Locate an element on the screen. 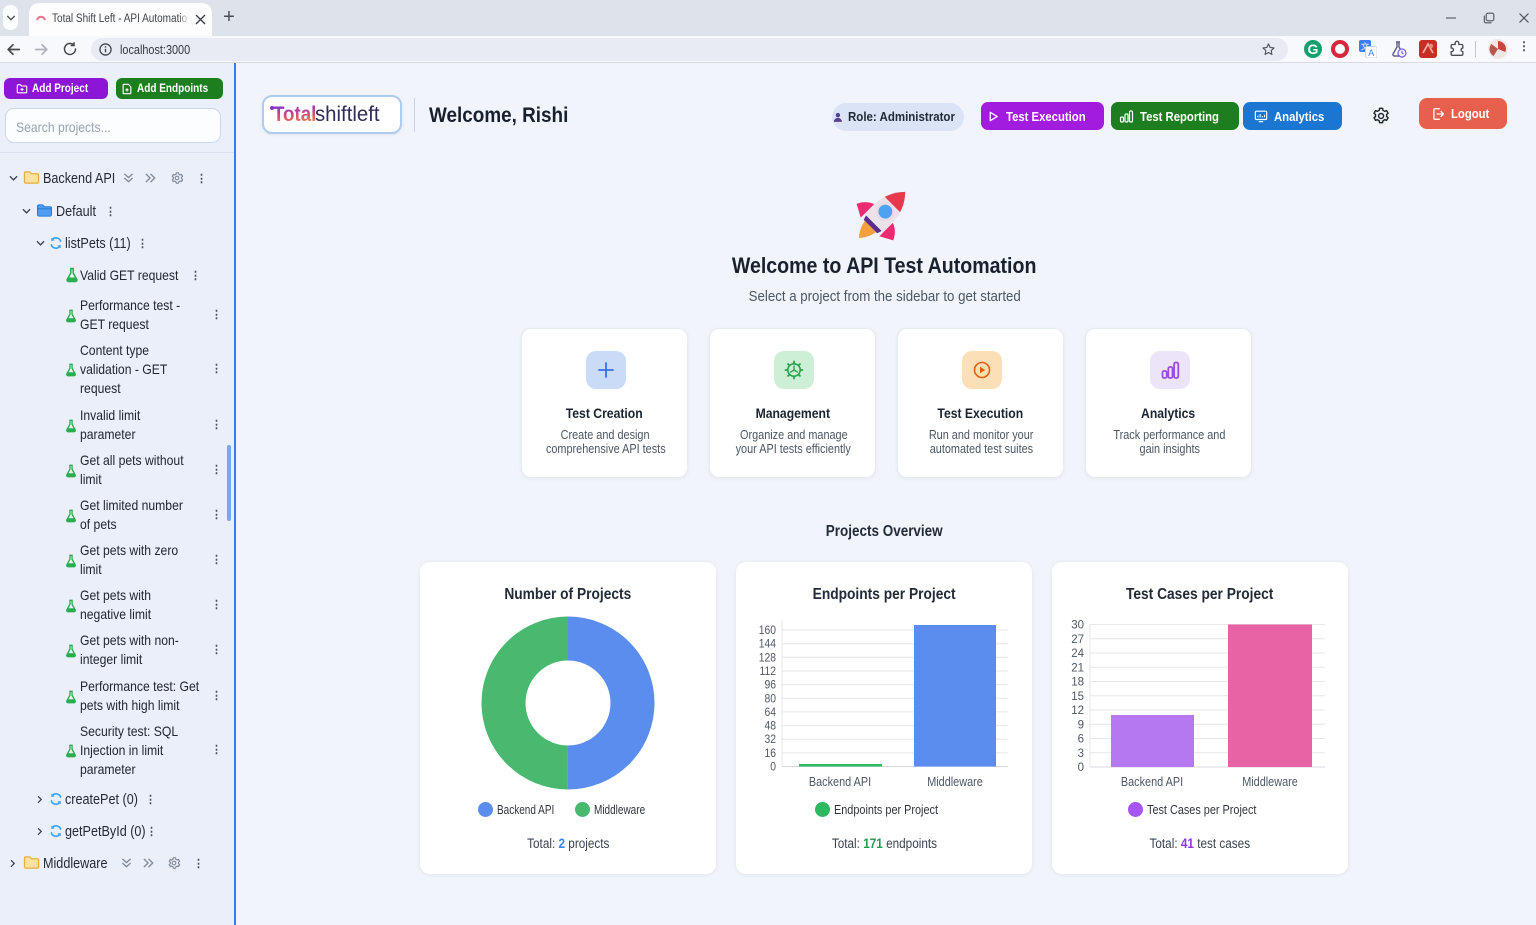  svg-text: 15 is located at coordinates (1077, 697).